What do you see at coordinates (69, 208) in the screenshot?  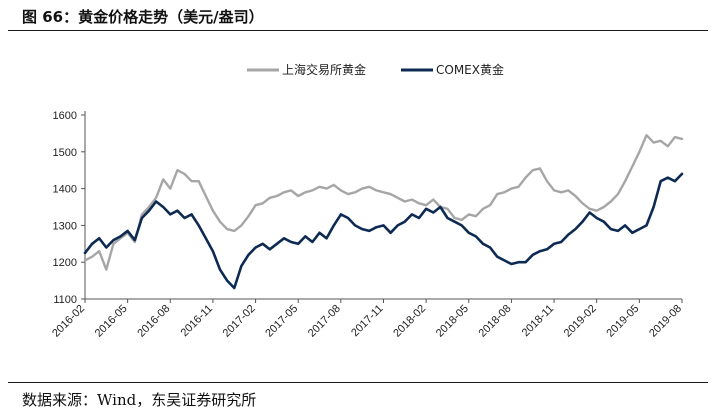 I see `y-axis: 1100 1200 1300 1400 1500 1600` at bounding box center [69, 208].